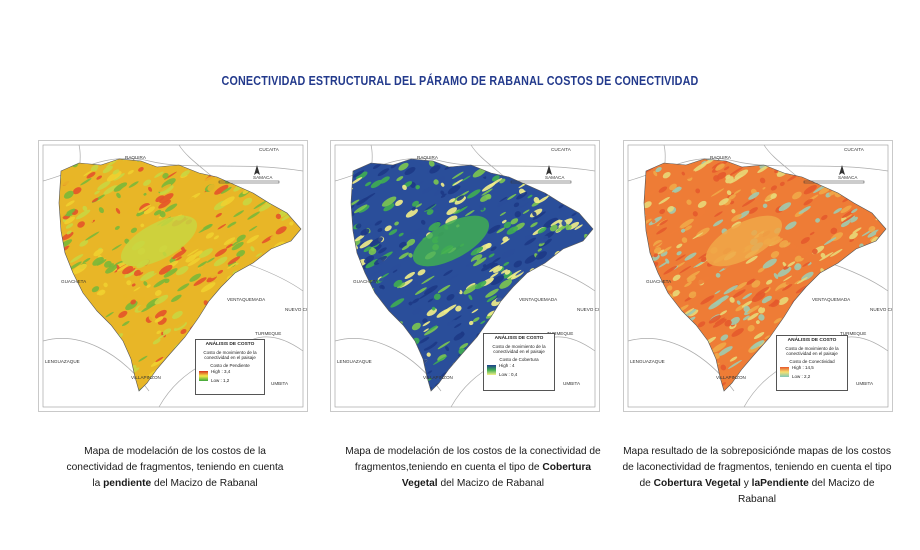  I want to click on caption-bold: laPendiente, so click(780, 483).